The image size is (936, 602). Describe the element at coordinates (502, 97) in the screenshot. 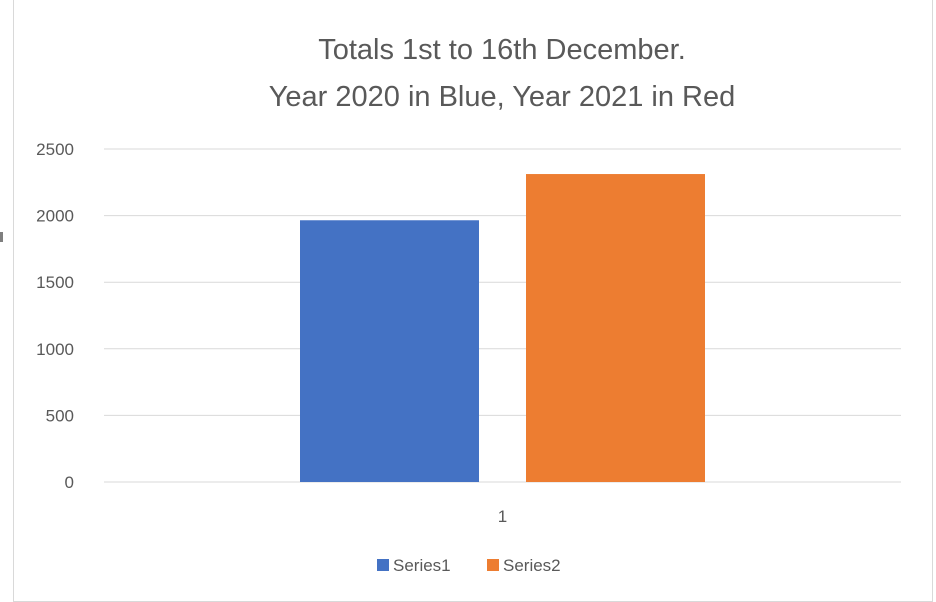

I see `chart-title-line-2: Year 2020 in Blue, Year 2021 in Red` at that location.